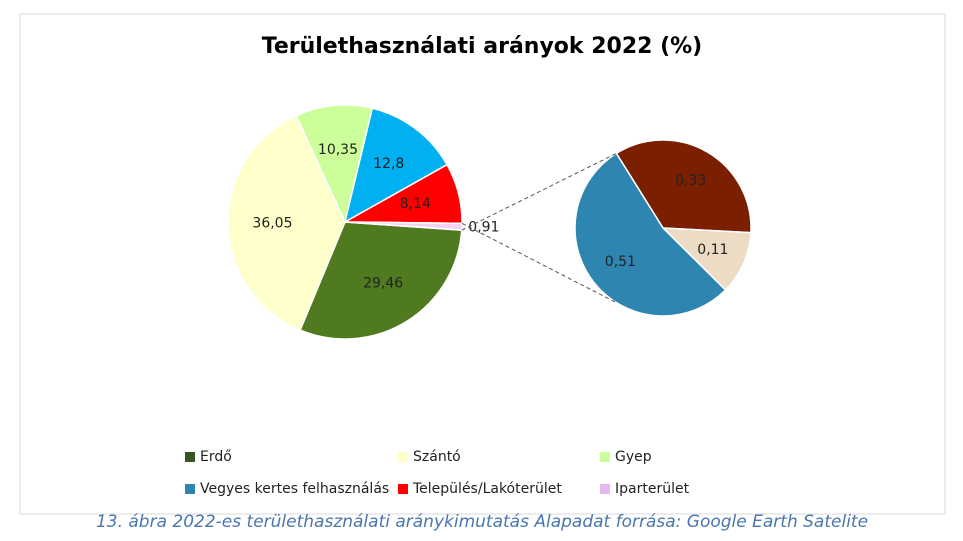 The width and height of the screenshot is (963, 541). Describe the element at coordinates (620, 262) in the screenshot. I see `data-label: 0,51` at that location.